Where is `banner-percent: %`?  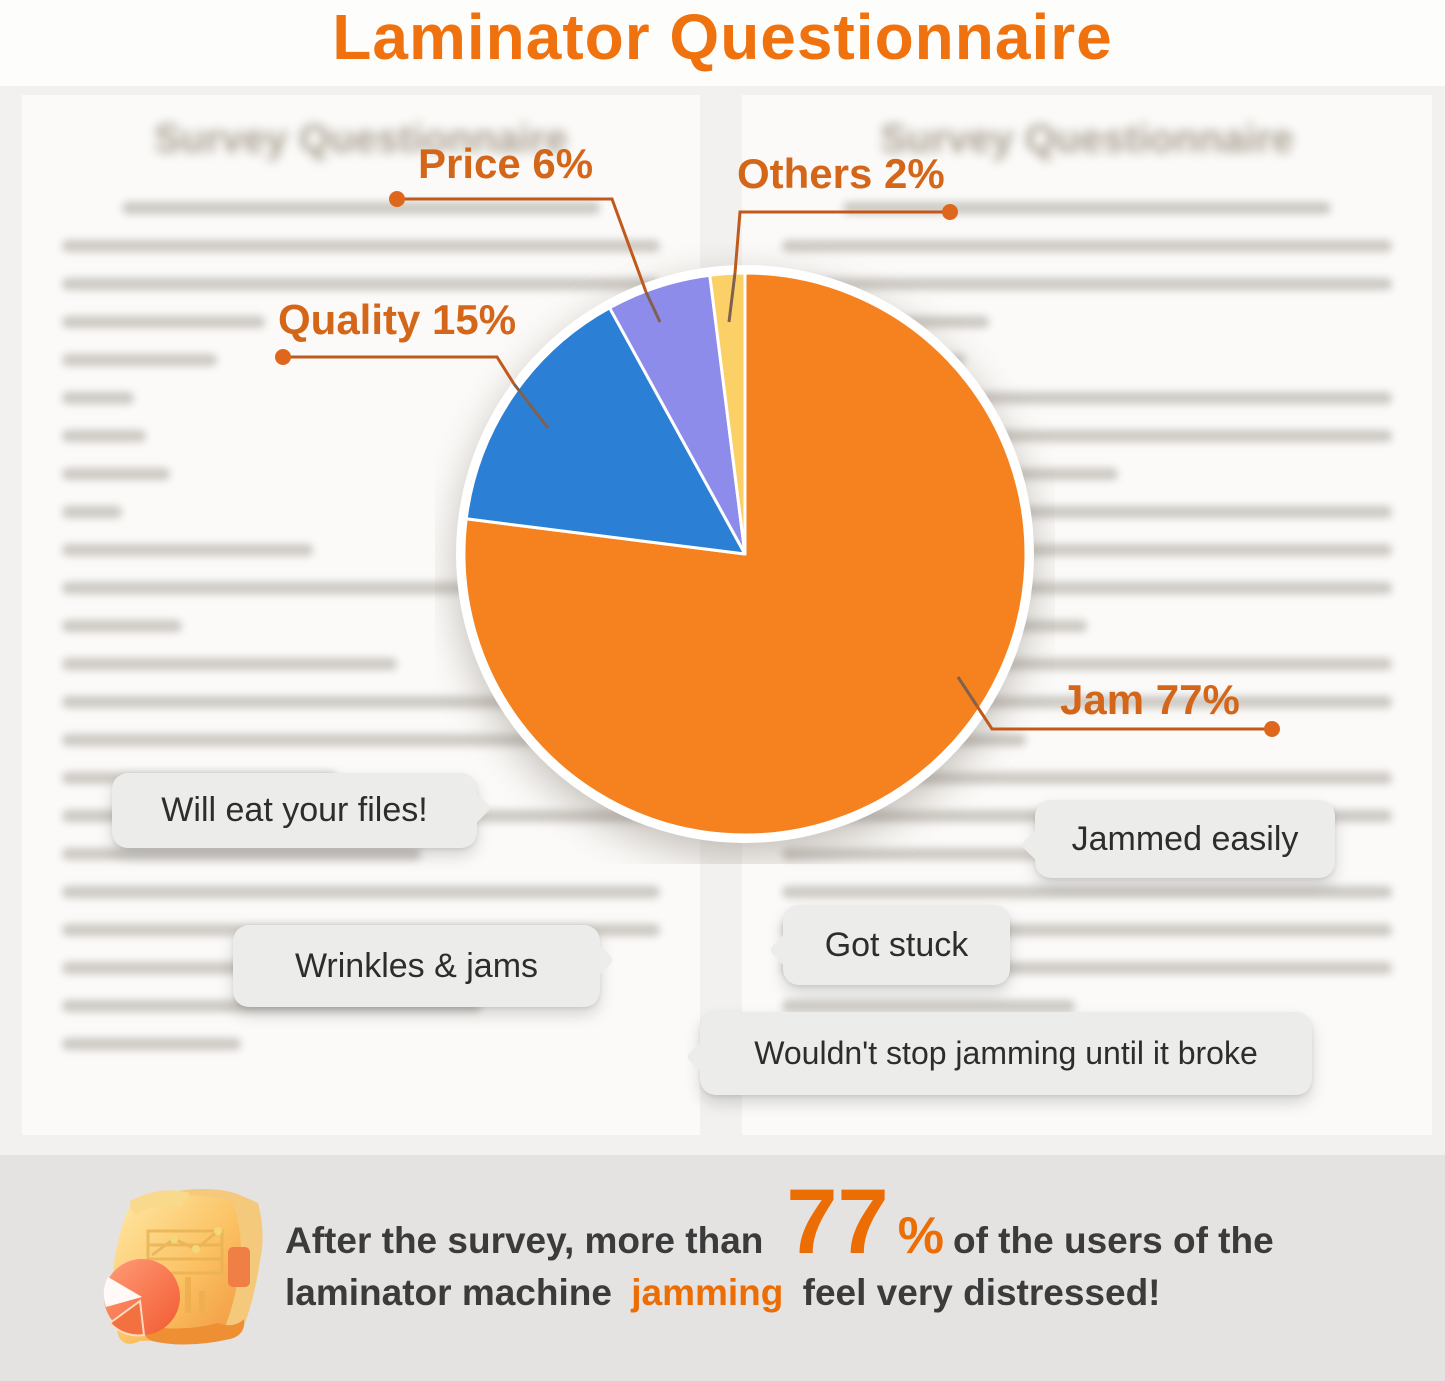 banner-percent: % is located at coordinates (920, 1236).